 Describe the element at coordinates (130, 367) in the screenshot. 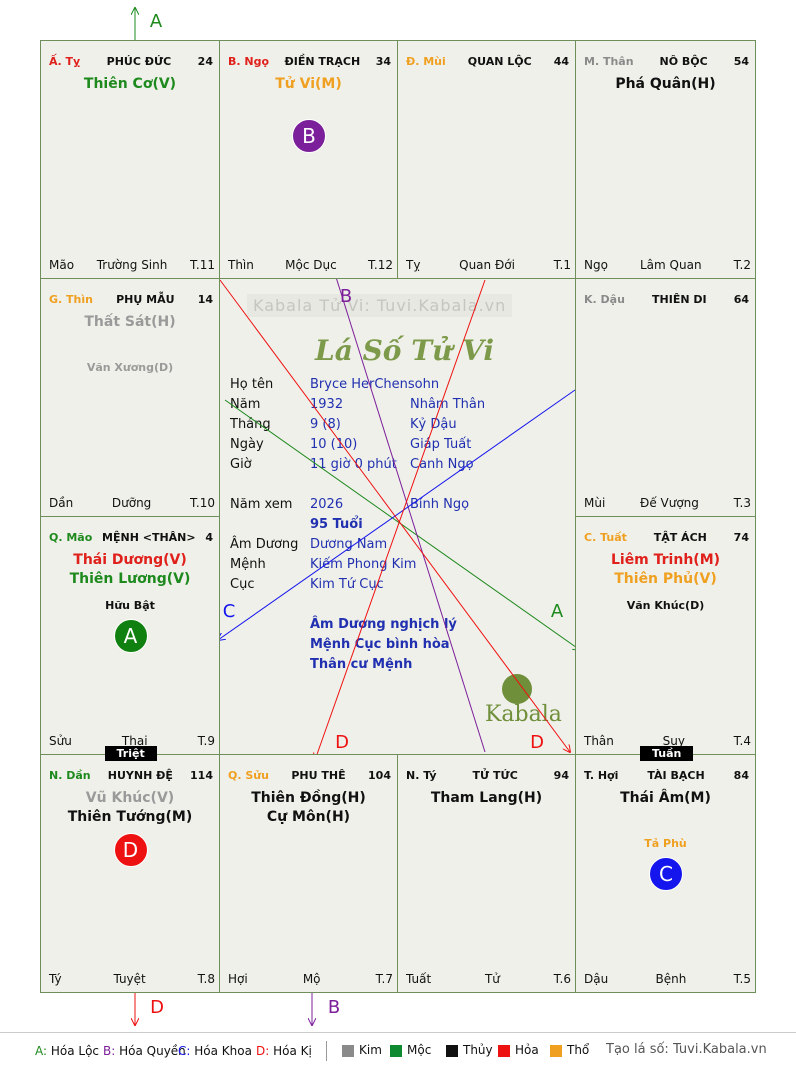

I see `minor-stars: Văn Xương(D)` at that location.